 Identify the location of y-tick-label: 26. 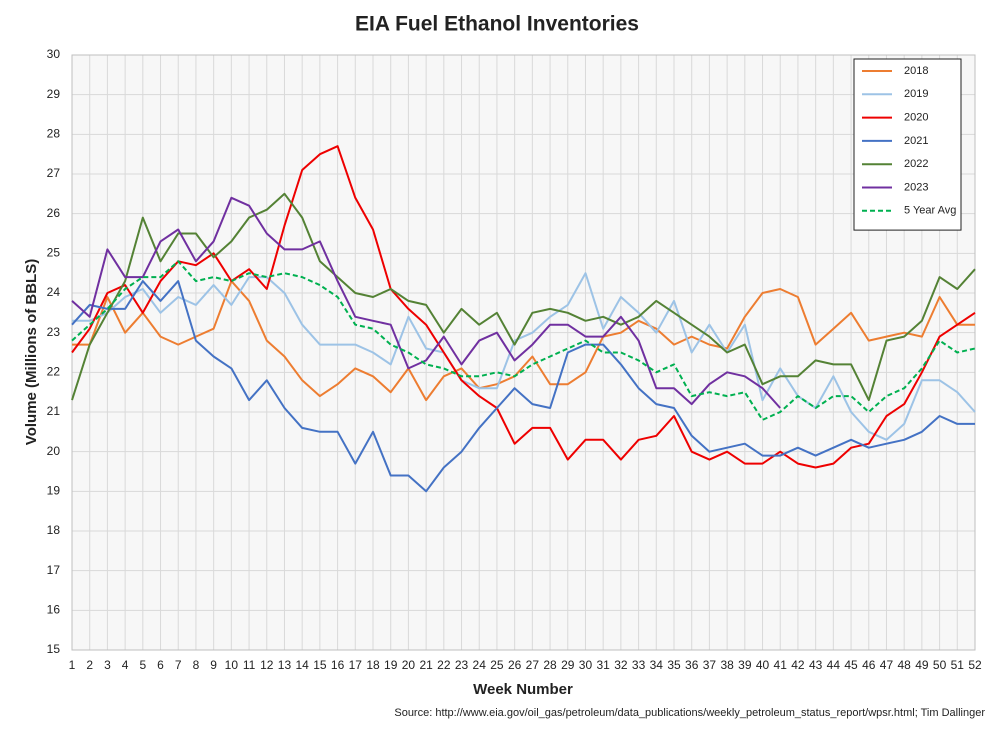
(54, 213).